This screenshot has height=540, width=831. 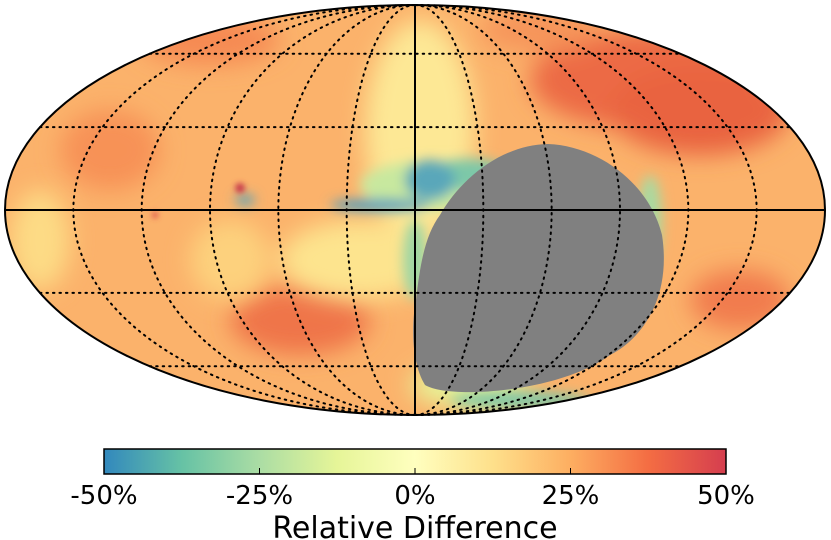 I want to click on colorbar-label: Relative Difference, so click(x=414, y=525).